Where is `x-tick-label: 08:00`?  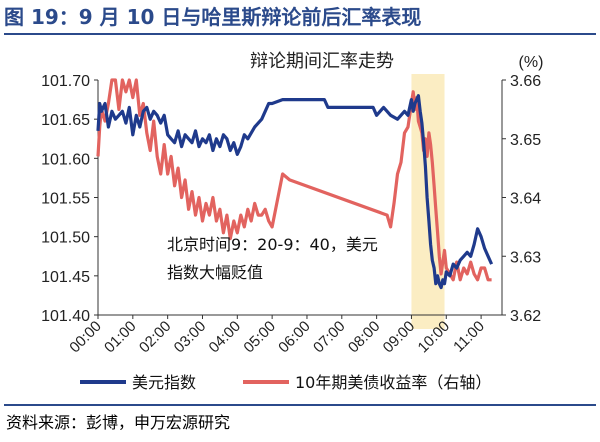 x-tick-label: 08:00 is located at coordinates (364, 337).